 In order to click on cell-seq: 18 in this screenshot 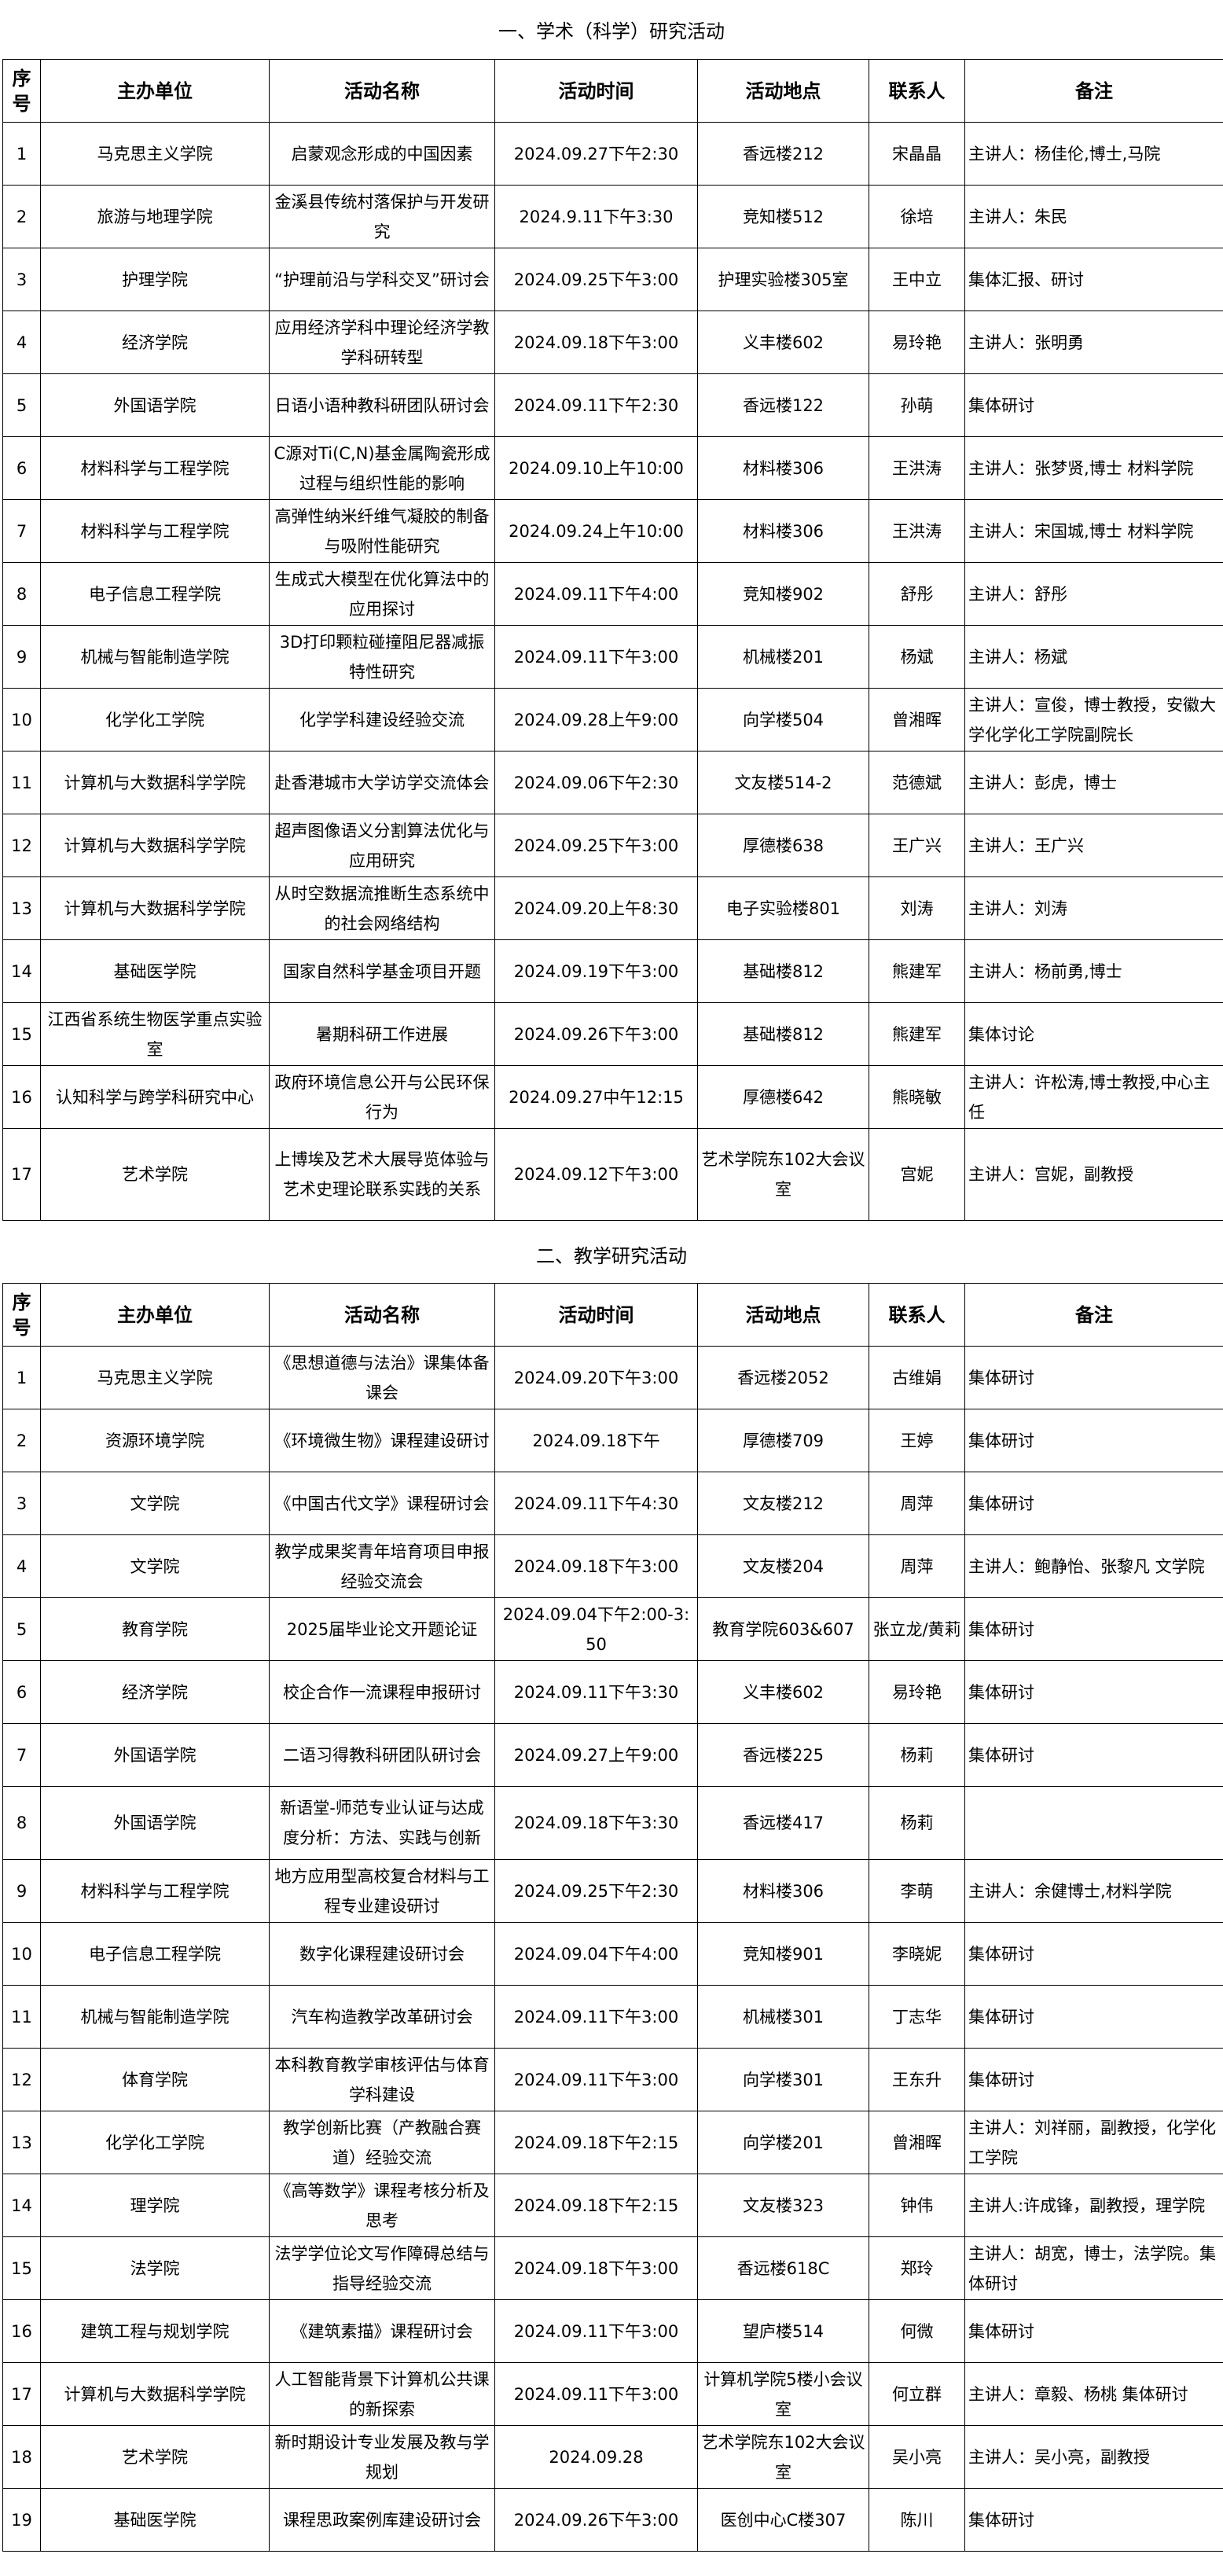, I will do `click(21, 2457)`.